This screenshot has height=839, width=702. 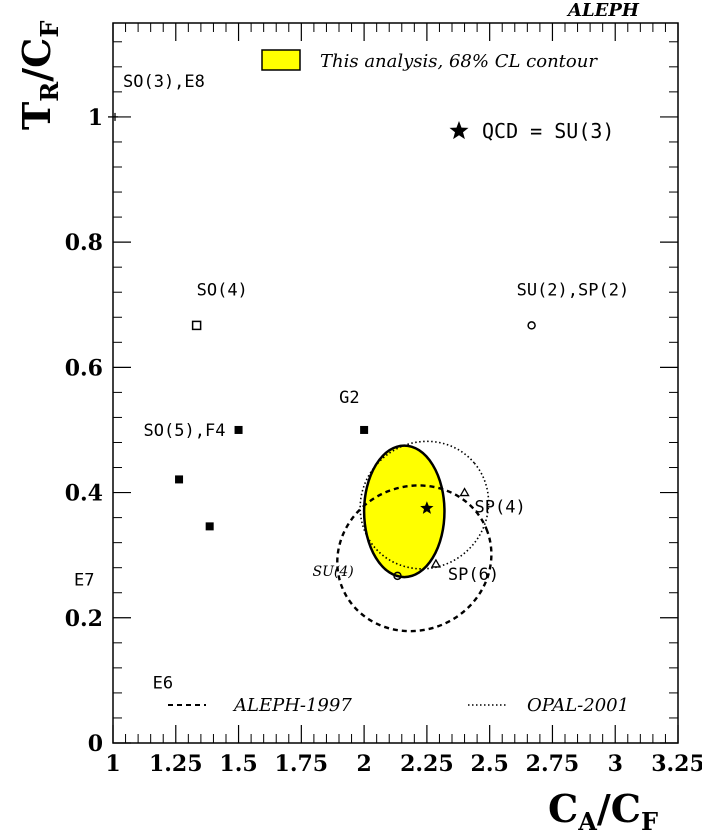 I want to click on legend-qcd-star, so click(x=459, y=130).